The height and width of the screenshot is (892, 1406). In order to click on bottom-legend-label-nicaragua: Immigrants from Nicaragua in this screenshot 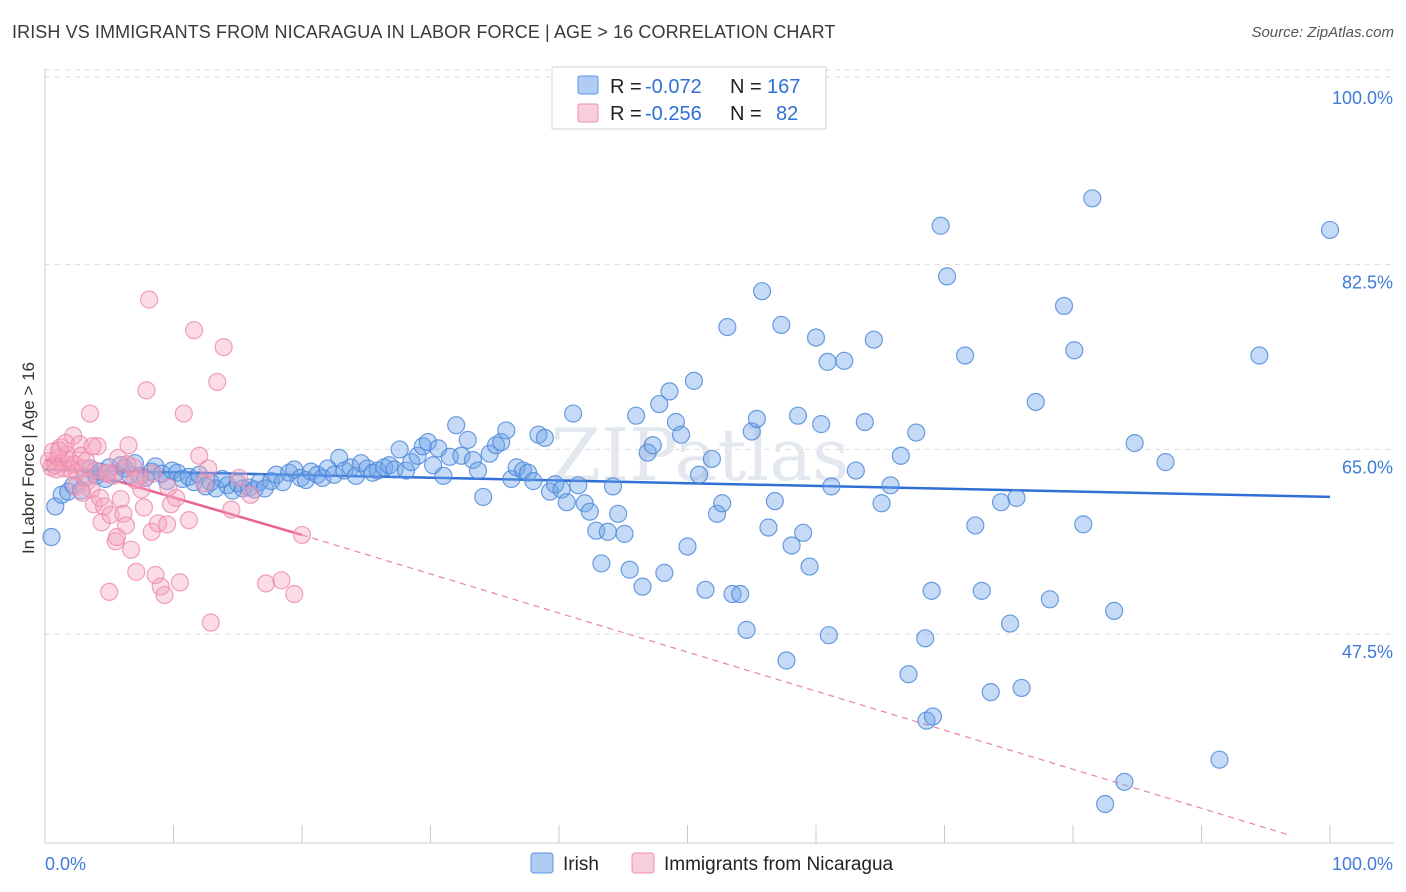, I will do `click(779, 864)`.